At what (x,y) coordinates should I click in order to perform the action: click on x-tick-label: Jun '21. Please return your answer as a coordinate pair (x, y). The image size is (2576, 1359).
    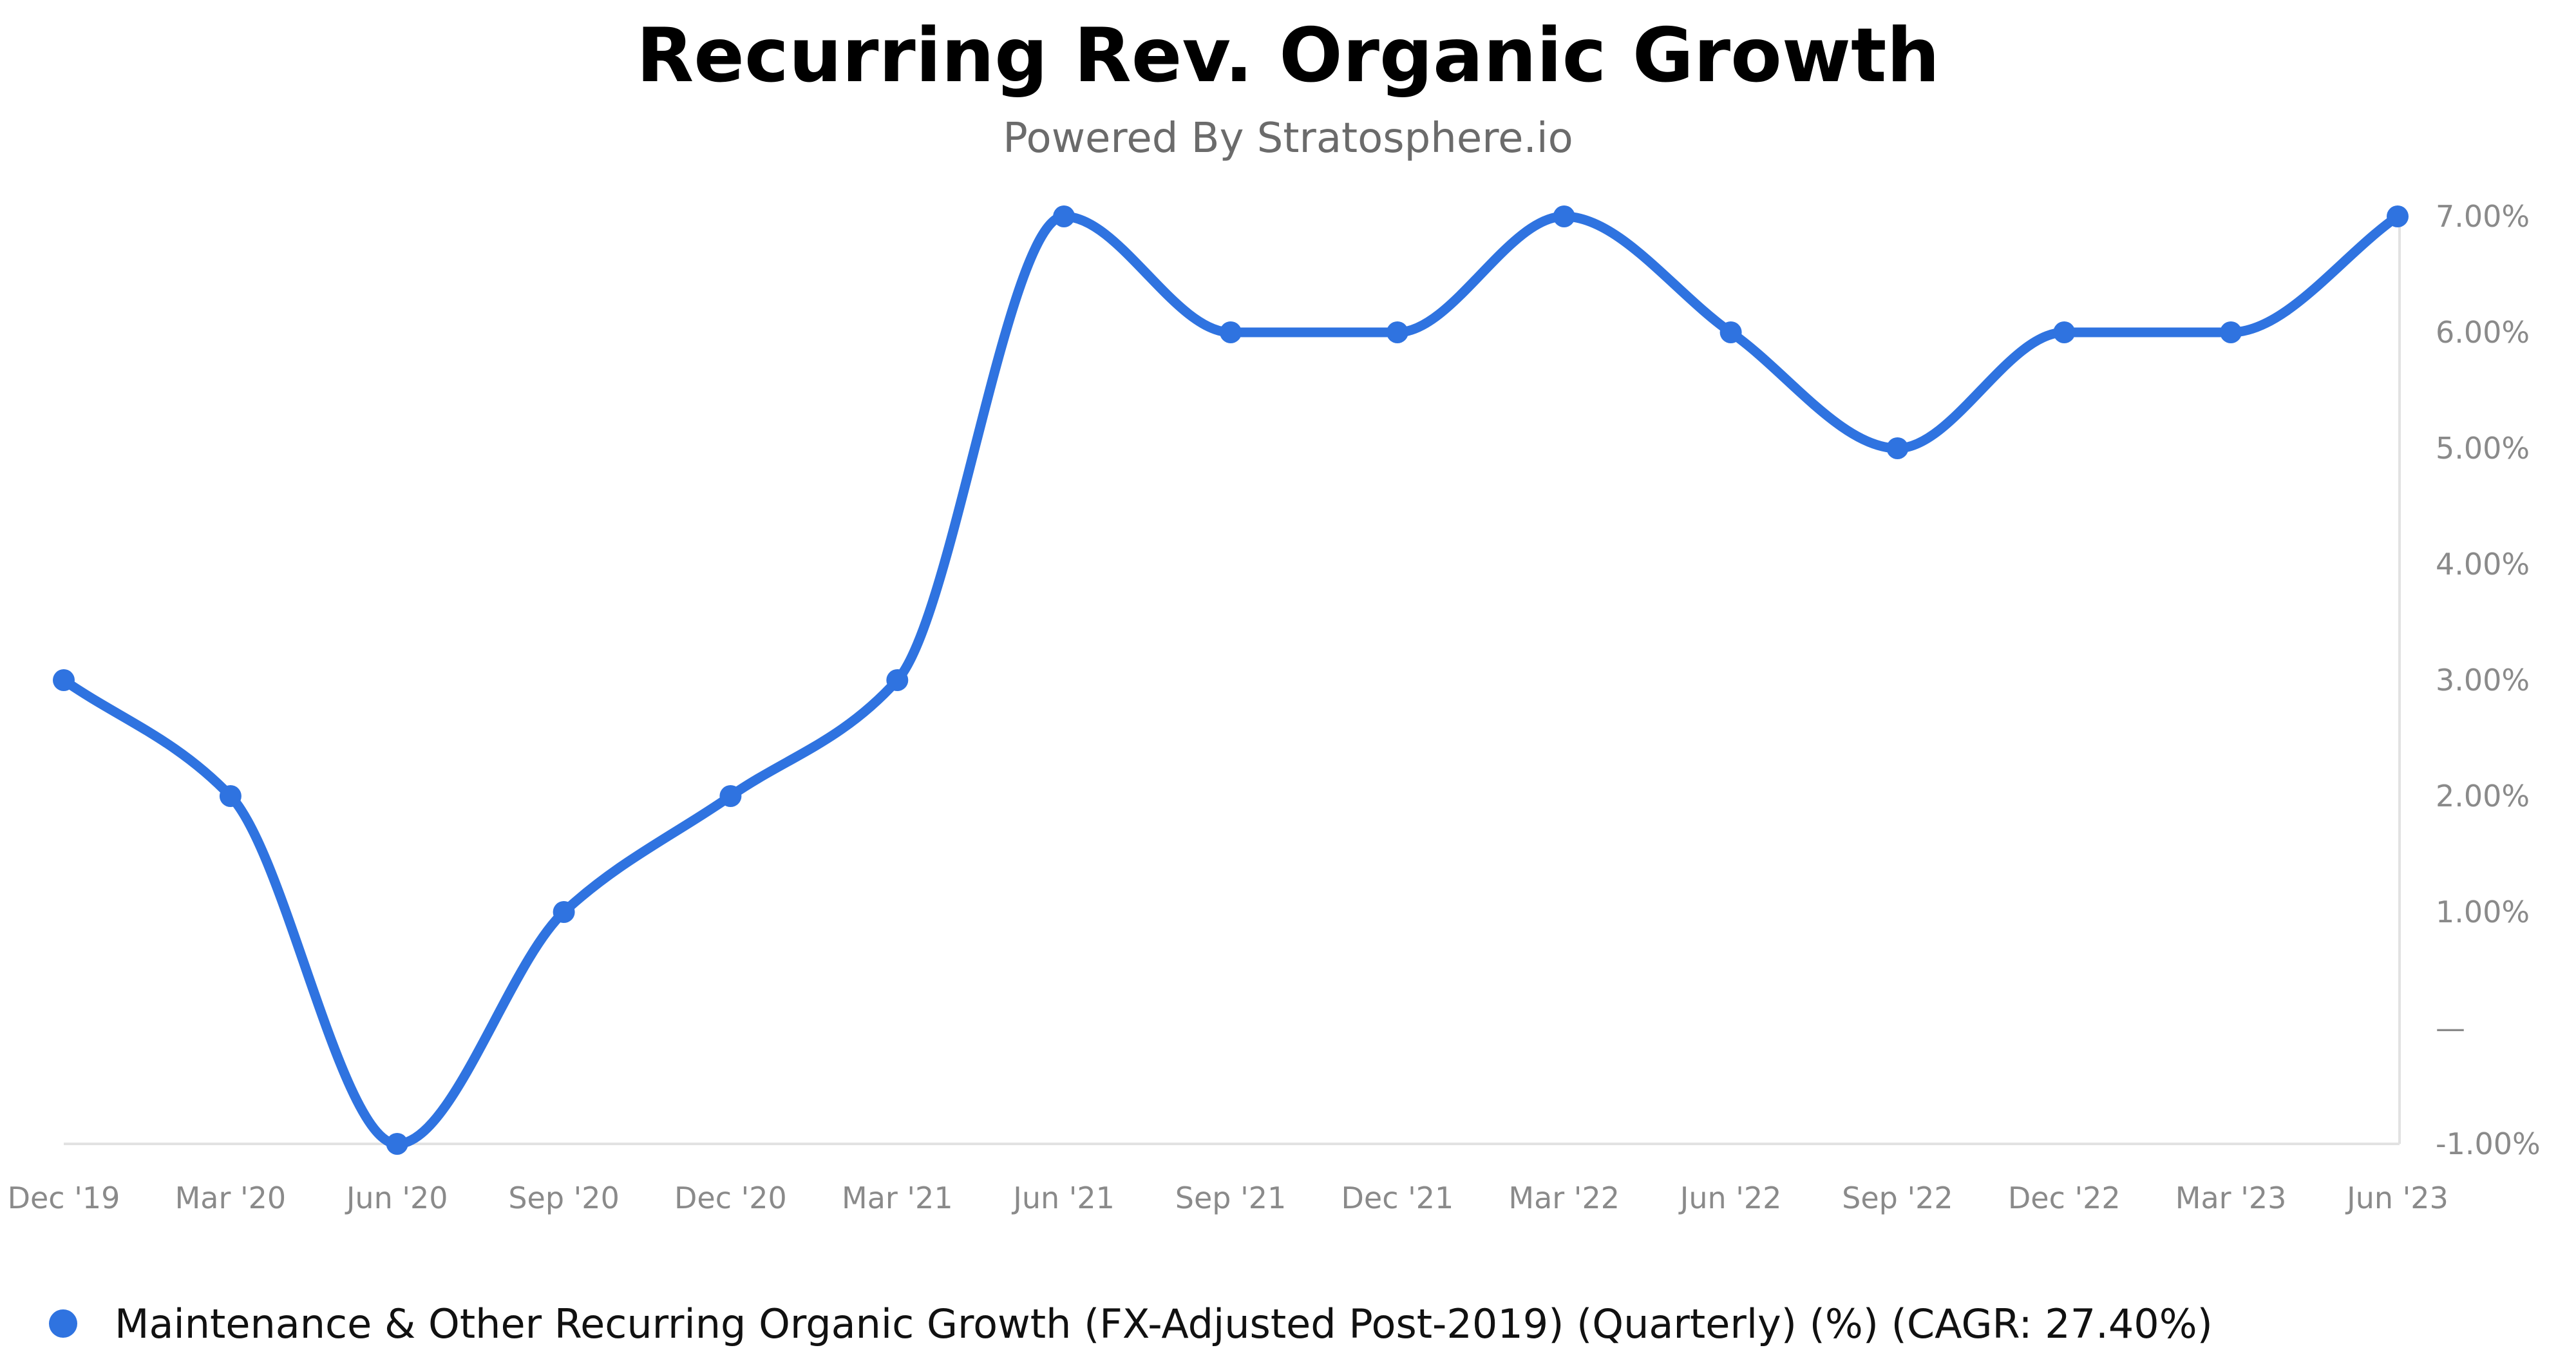
    Looking at the image, I should click on (1063, 1198).